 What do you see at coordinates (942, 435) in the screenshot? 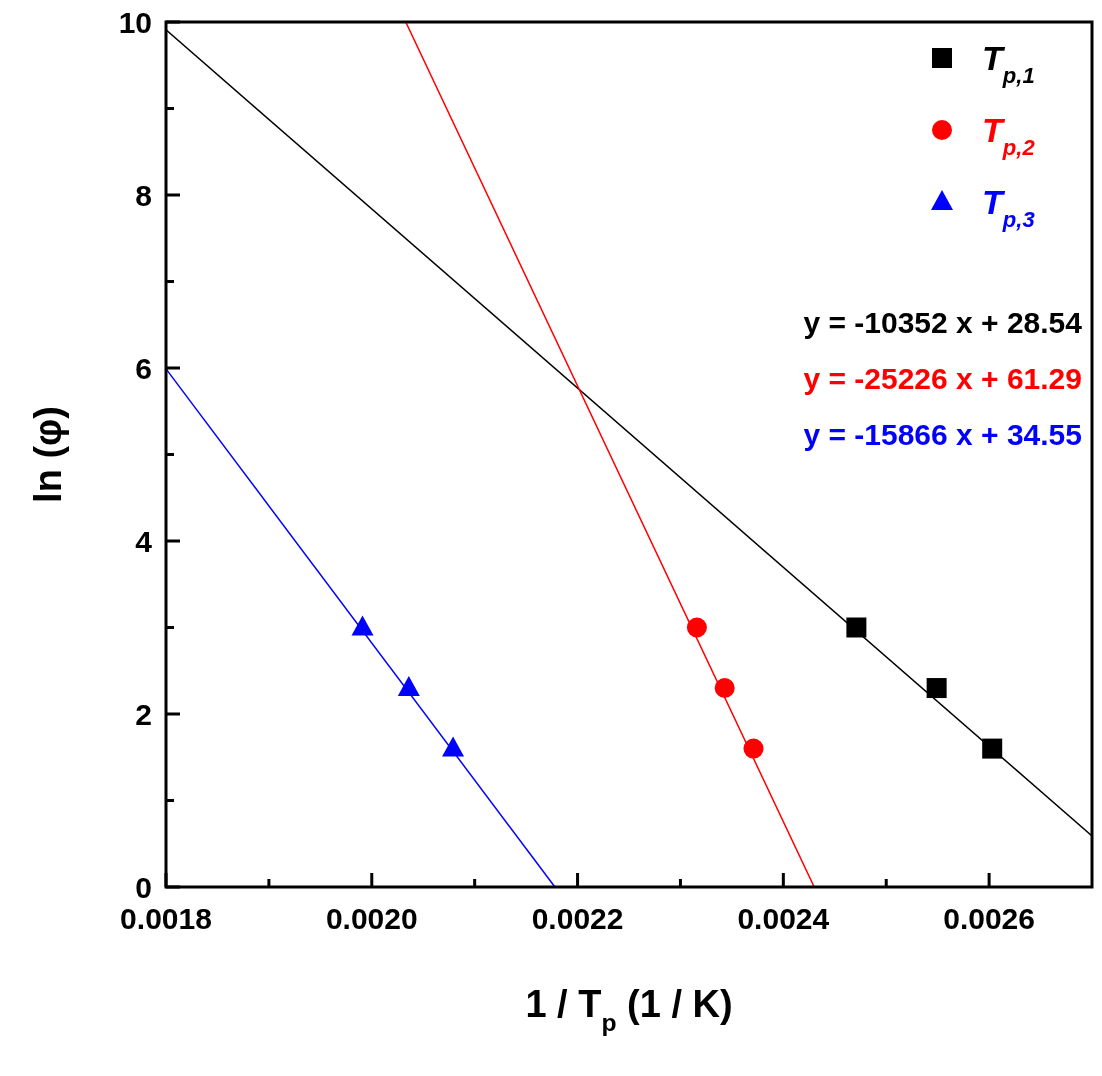
I see `annotation: y = -15866 x + 34.55` at bounding box center [942, 435].